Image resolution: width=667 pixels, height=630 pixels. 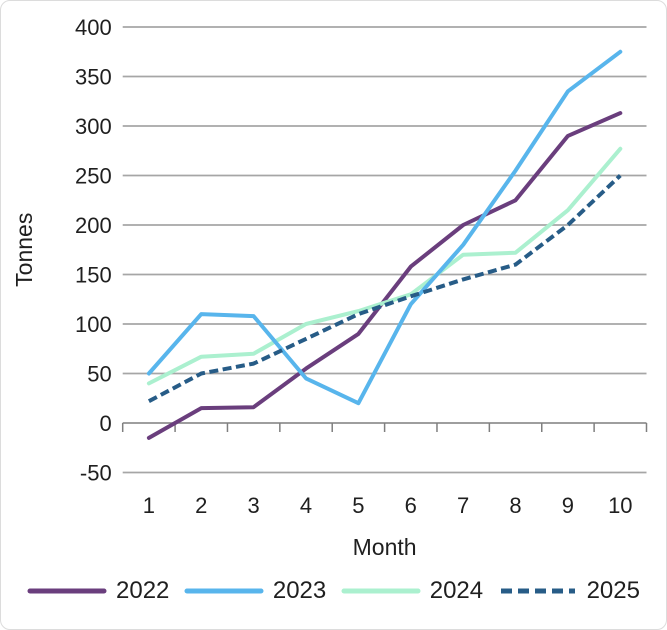 I want to click on y-tick-label: 300, so click(x=93, y=126).